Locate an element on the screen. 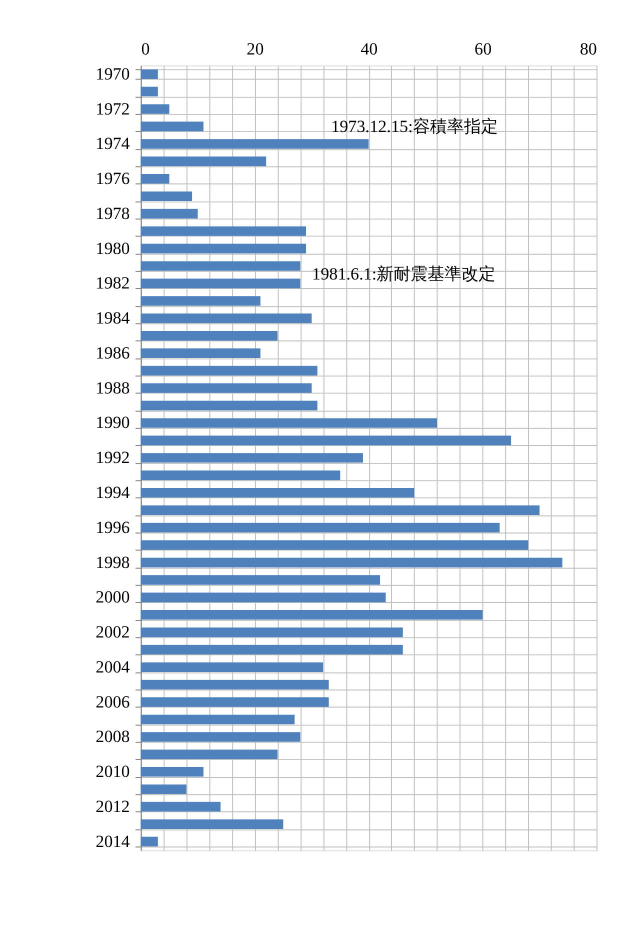  y-tick-label: 1978 is located at coordinates (113, 213).